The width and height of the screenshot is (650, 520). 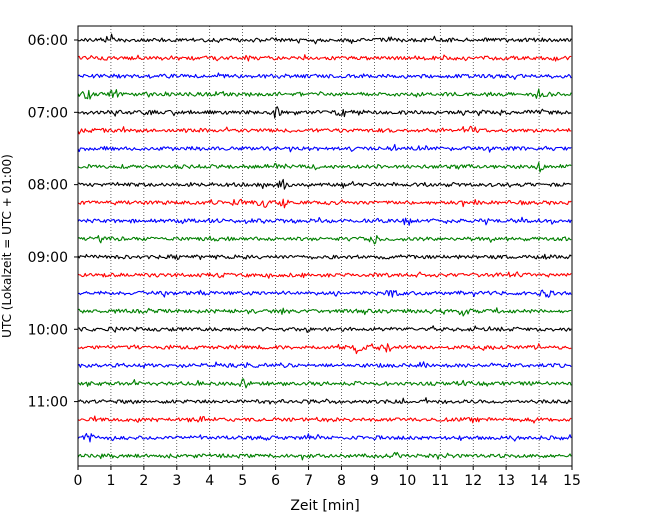 What do you see at coordinates (327, 477) in the screenshot?
I see `x-axis-ticks: 0 1 2 3 4 5 6 7 8 9 10 11 12 13 14 15` at bounding box center [327, 477].